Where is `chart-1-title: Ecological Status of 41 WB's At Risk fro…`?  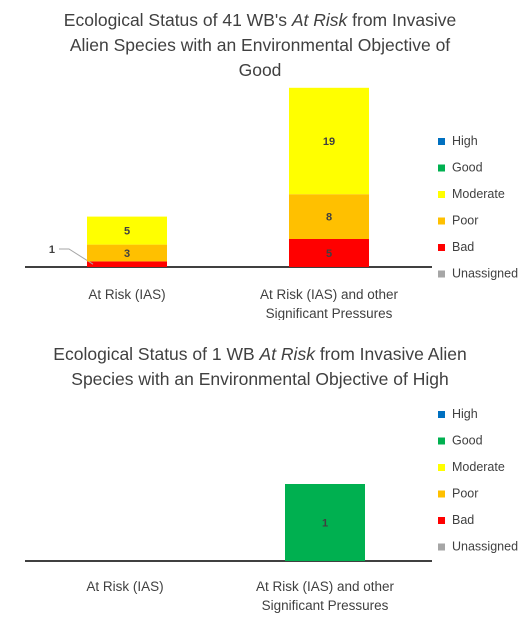
chart-1-title: Ecological Status of 41 WB's At Risk fro… is located at coordinates (260, 45).